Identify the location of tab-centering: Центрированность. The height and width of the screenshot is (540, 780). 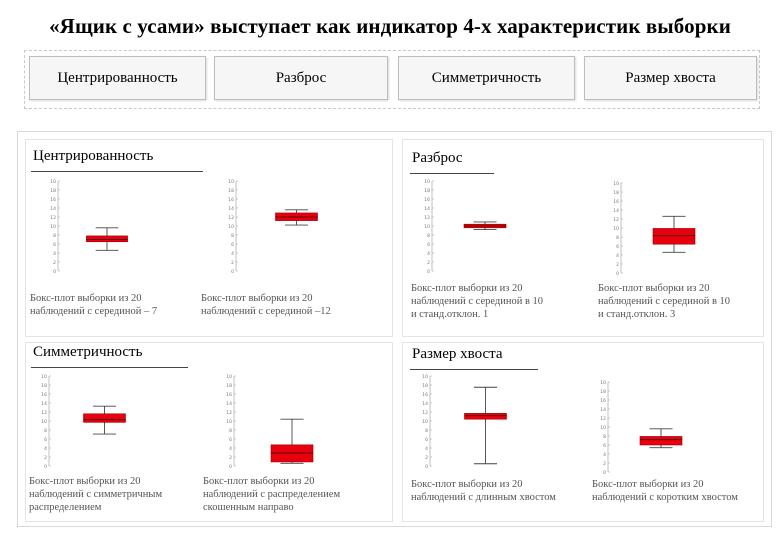
(117, 78).